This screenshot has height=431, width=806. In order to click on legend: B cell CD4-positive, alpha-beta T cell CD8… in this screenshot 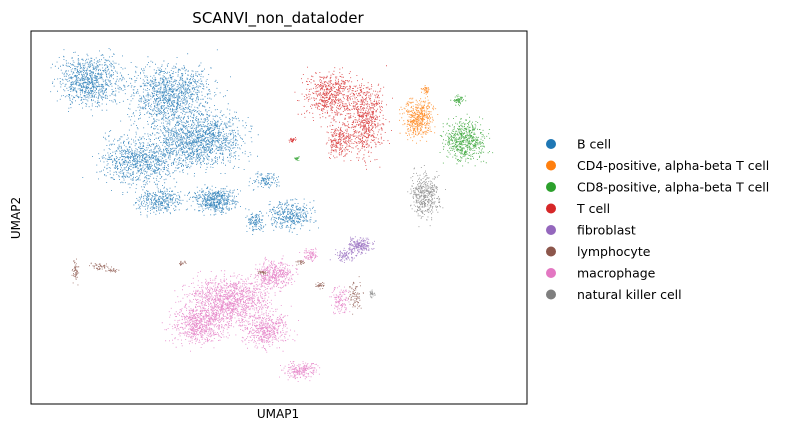, I will do `click(657, 219)`.